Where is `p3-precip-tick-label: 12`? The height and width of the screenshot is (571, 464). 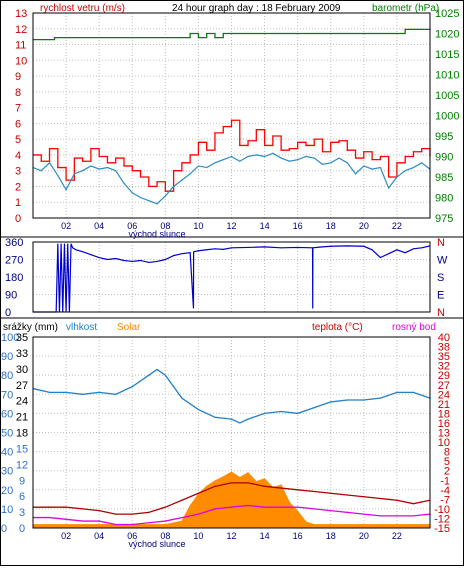
p3-precip-tick-label: 12 is located at coordinates (22, 465).